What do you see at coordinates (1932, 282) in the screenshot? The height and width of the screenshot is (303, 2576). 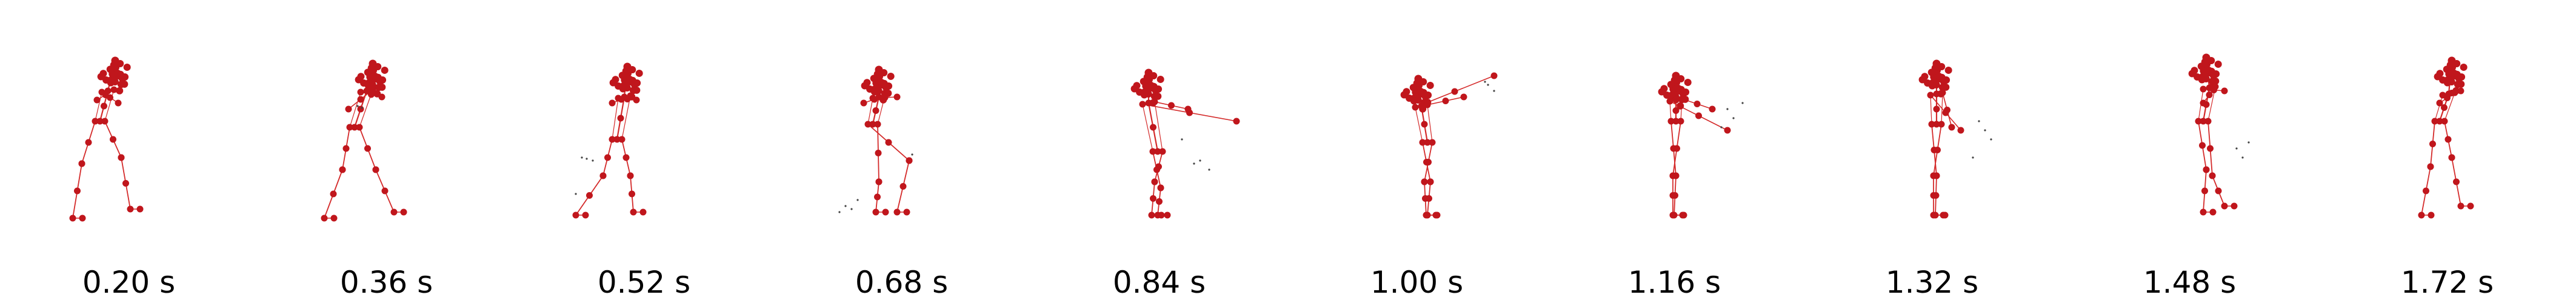 I see `time-label: 1.32 s` at bounding box center [1932, 282].